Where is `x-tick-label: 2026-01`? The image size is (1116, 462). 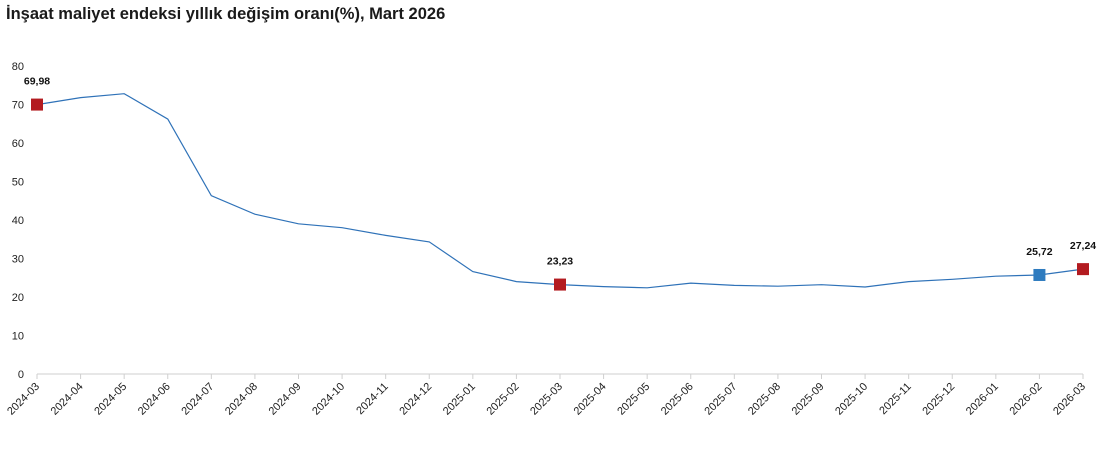
x-tick-label: 2026-01 is located at coordinates (982, 399).